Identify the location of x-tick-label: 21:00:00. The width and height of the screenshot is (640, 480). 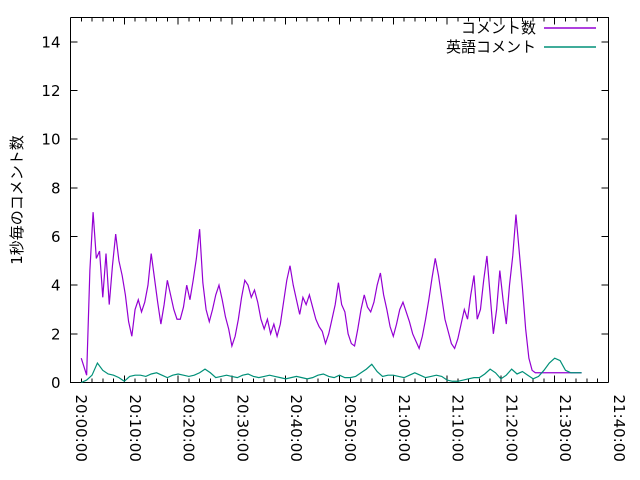
(404, 428).